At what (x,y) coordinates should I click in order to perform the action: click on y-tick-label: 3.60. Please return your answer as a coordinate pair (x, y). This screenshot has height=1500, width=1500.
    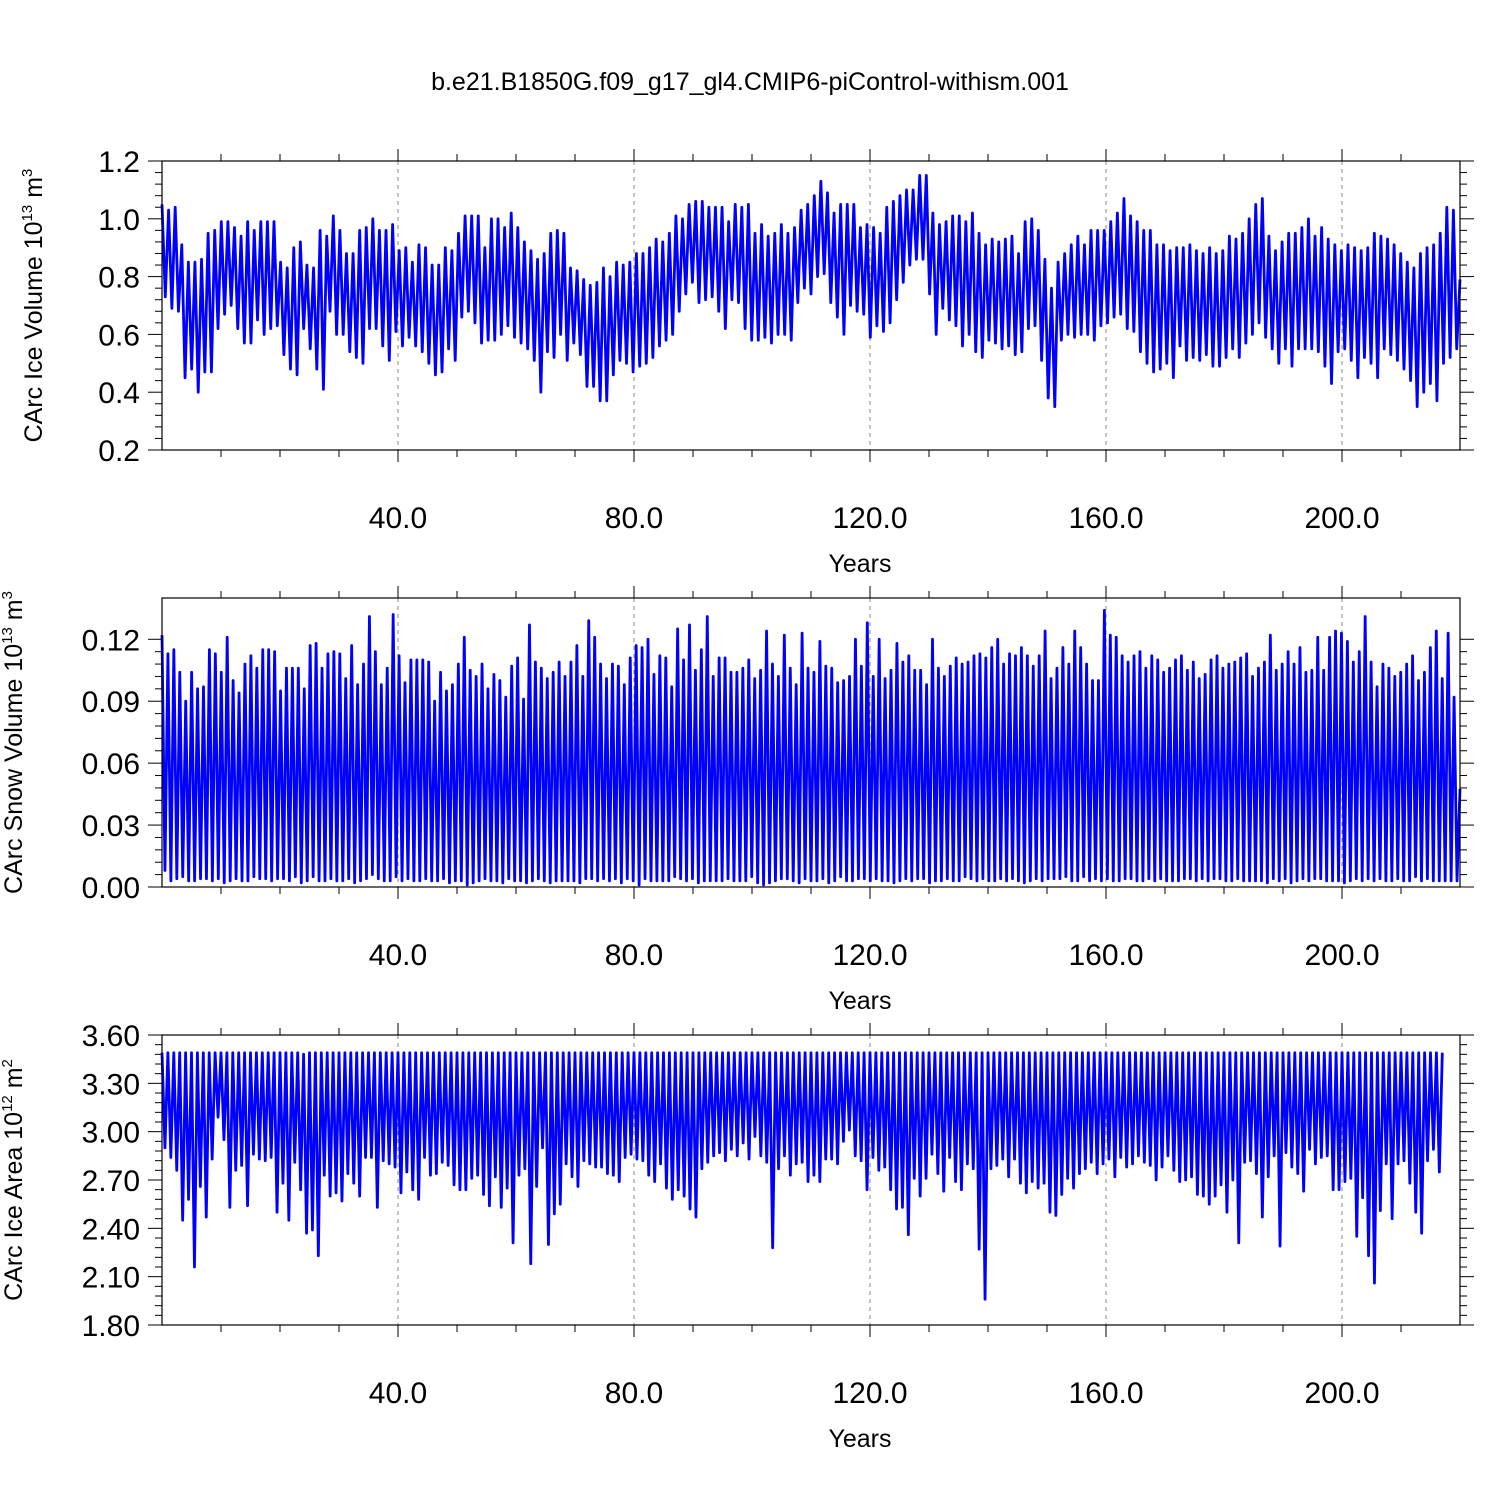
    Looking at the image, I should click on (111, 1036).